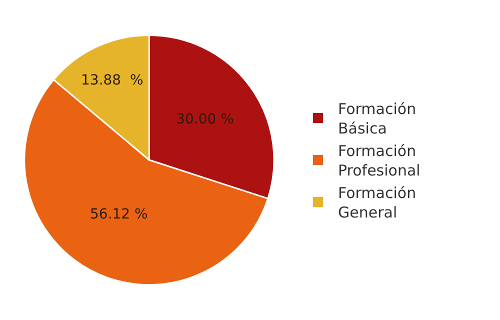 Image resolution: width=500 pixels, height=320 pixels. What do you see at coordinates (112, 80) in the screenshot?
I see `data-label: 13.88 %` at bounding box center [112, 80].